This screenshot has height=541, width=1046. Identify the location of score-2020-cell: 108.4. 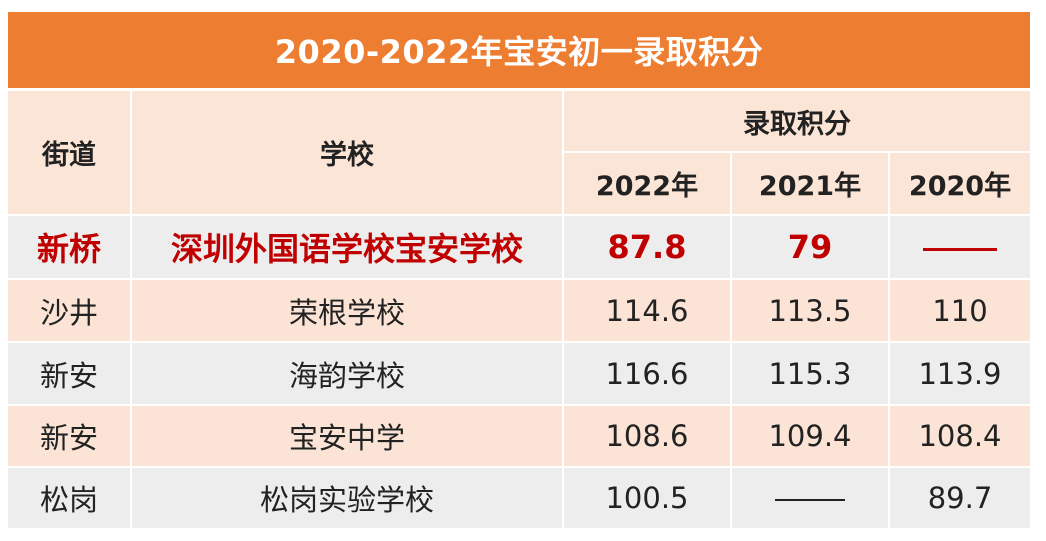
(960, 437).